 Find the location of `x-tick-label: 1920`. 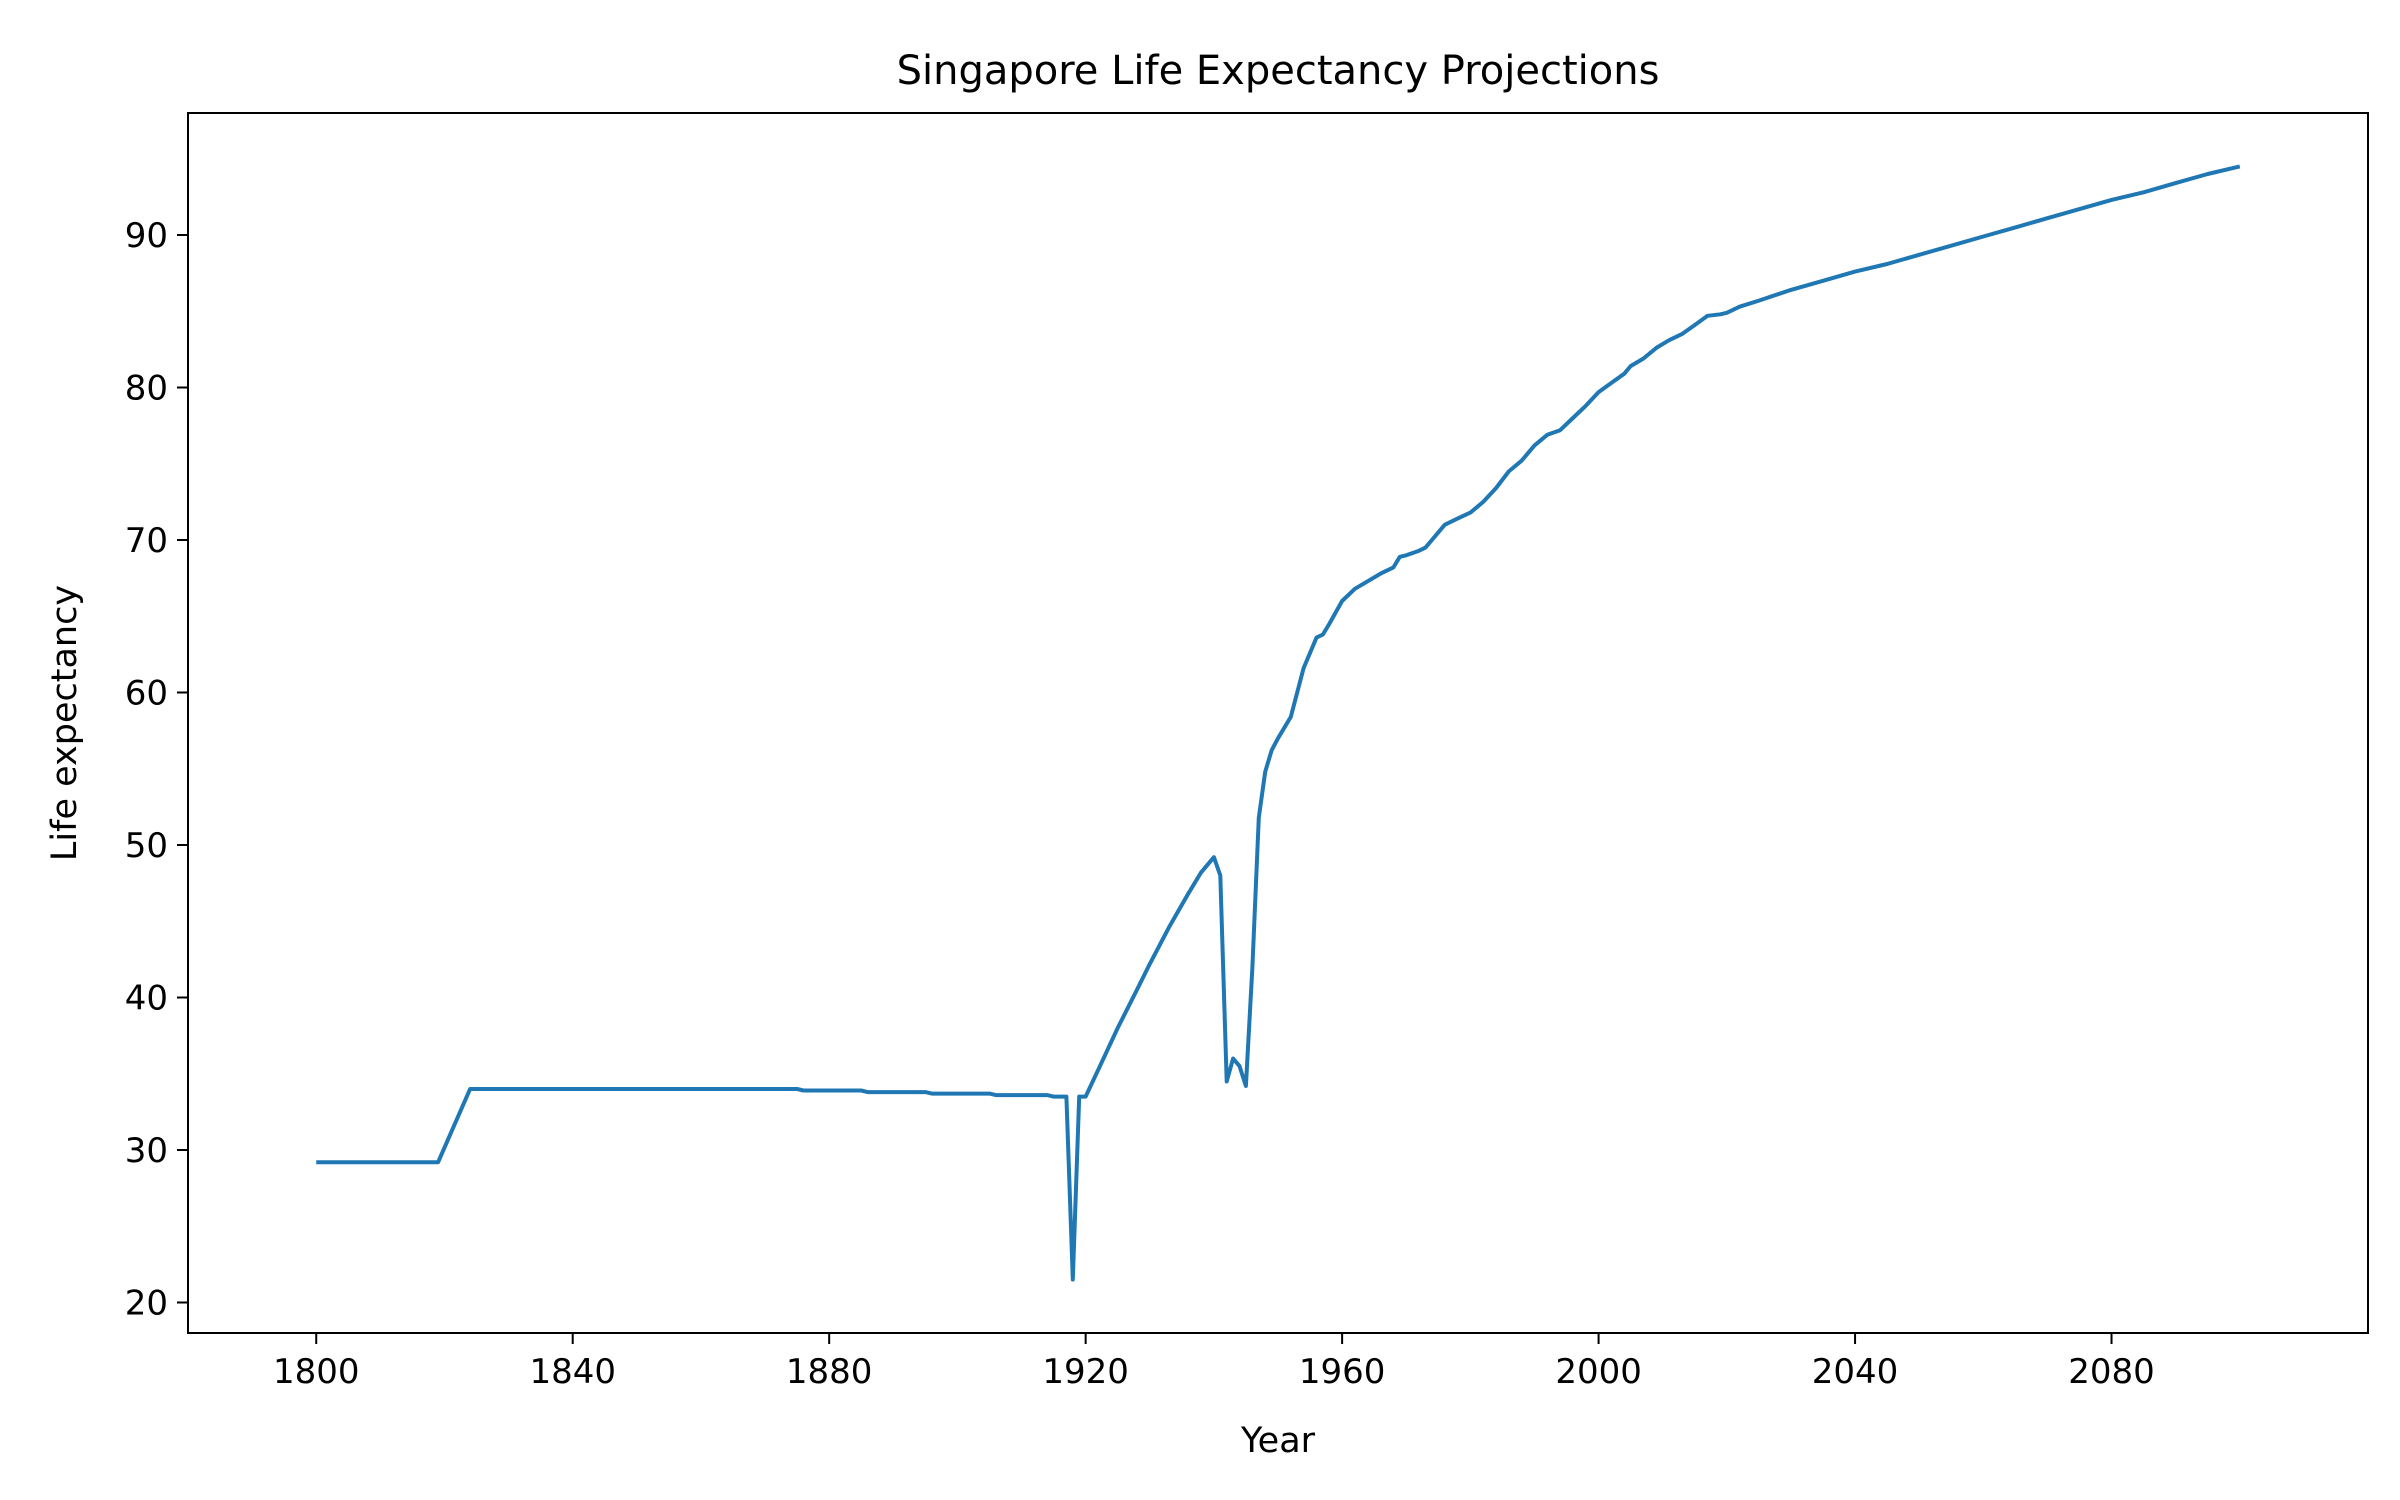

x-tick-label: 1920 is located at coordinates (1085, 1372).